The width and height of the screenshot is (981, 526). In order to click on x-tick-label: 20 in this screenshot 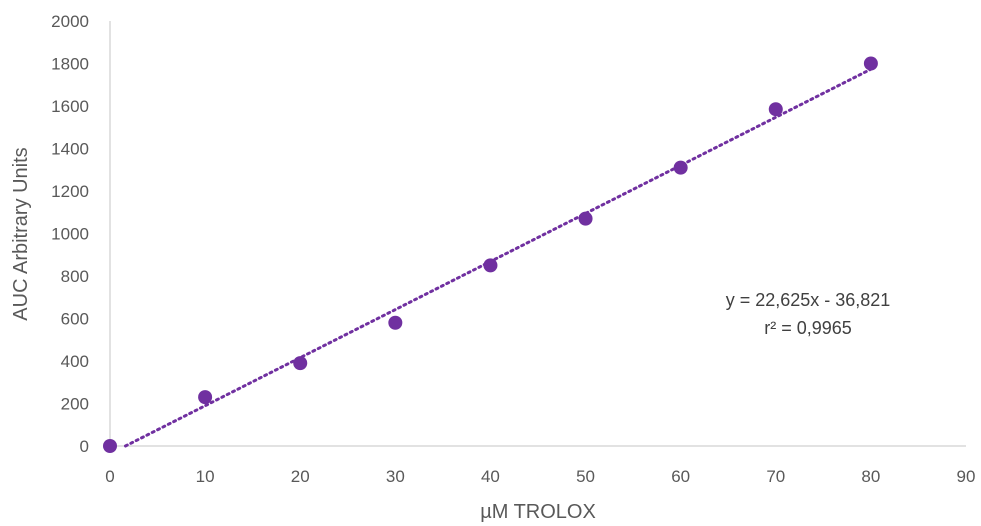, I will do `click(300, 476)`.